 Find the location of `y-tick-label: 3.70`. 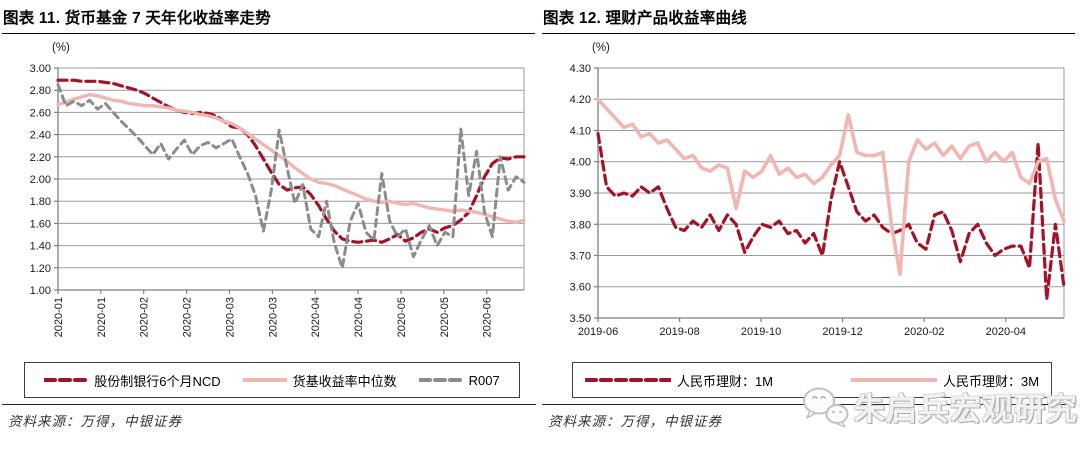

y-tick-label: 3.70 is located at coordinates (580, 257).